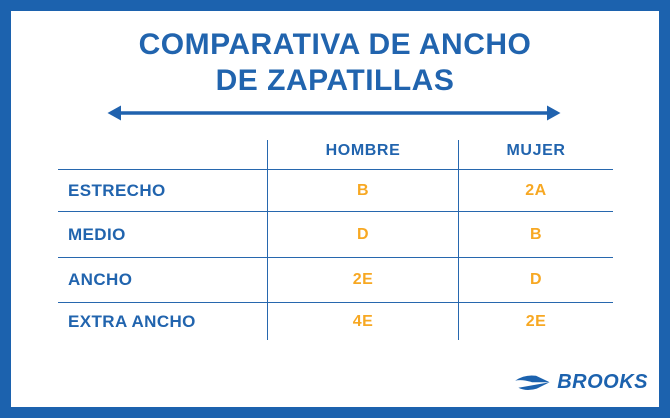  Describe the element at coordinates (535, 155) in the screenshot. I see `column-header-mujer: MUJER` at that location.